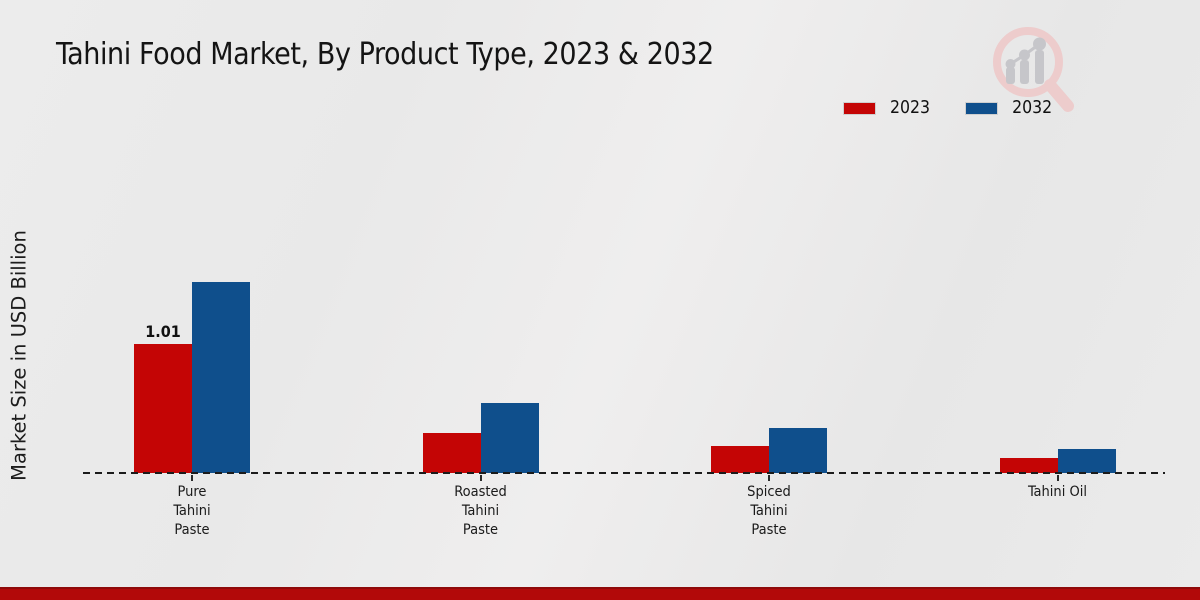 This screenshot has height=600, width=1200. What do you see at coordinates (1057, 492) in the screenshot?
I see `x-axis-category-label: Tahini Oil` at bounding box center [1057, 492].